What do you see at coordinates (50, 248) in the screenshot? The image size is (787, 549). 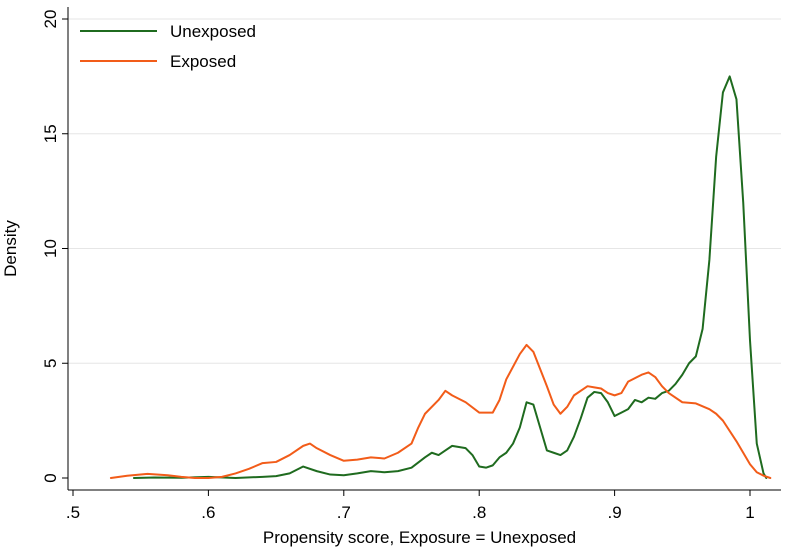 I see `y-tick-label-2: 10` at bounding box center [50, 248].